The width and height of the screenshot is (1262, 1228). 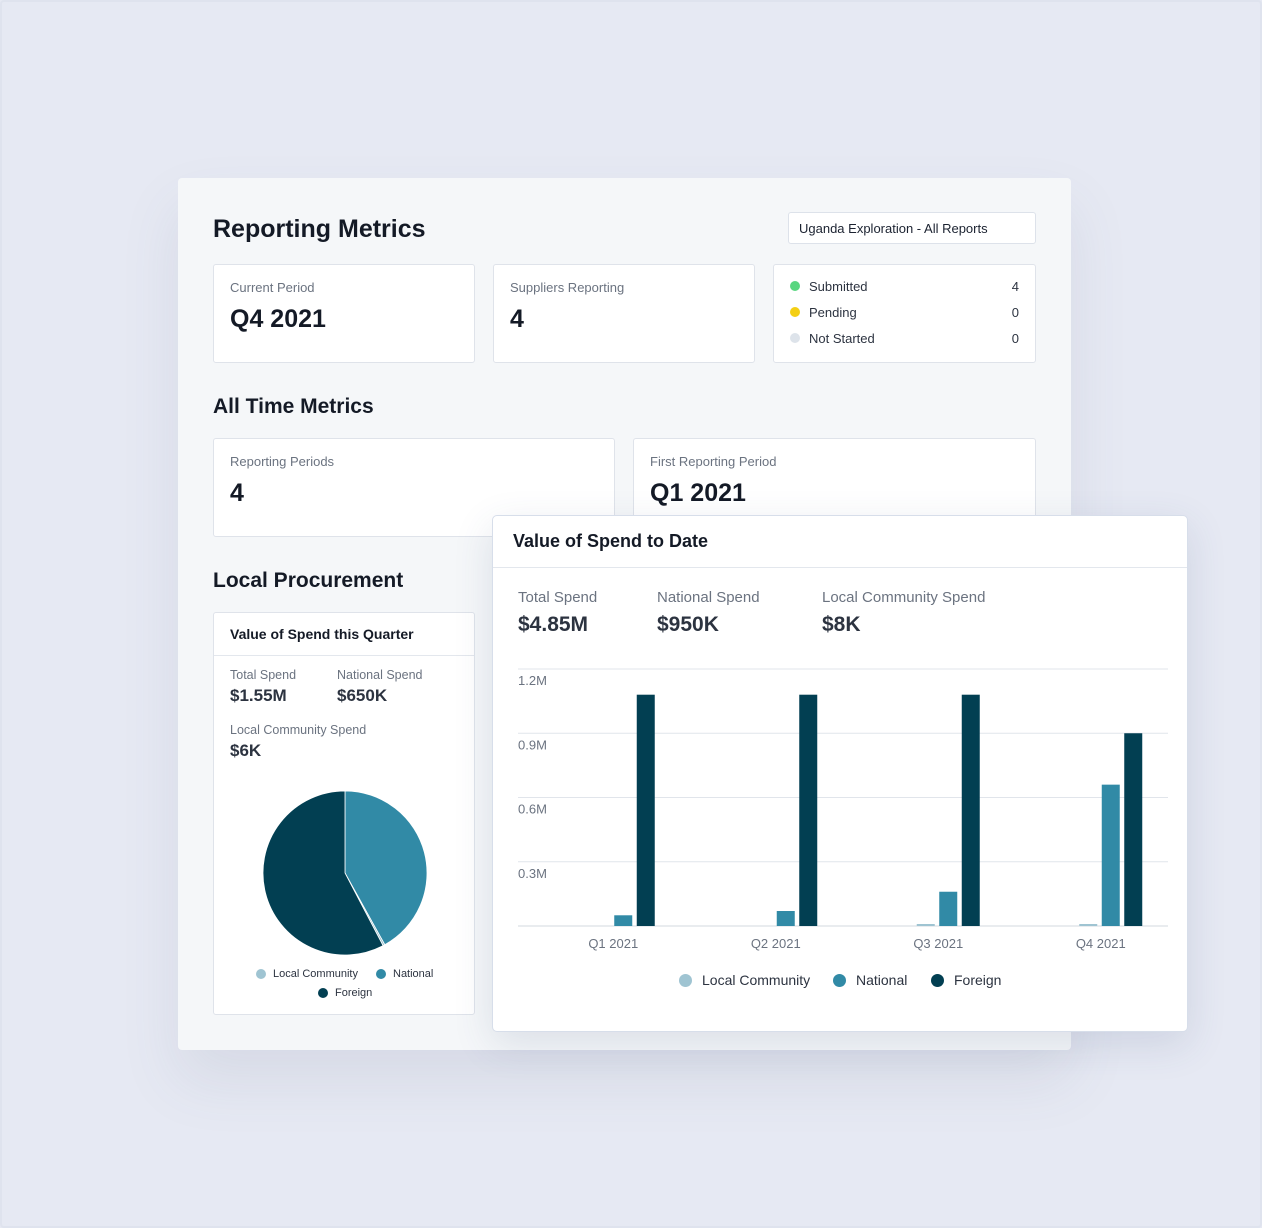 I want to click on local-procurement-title: Local Procurement, so click(x=308, y=580).